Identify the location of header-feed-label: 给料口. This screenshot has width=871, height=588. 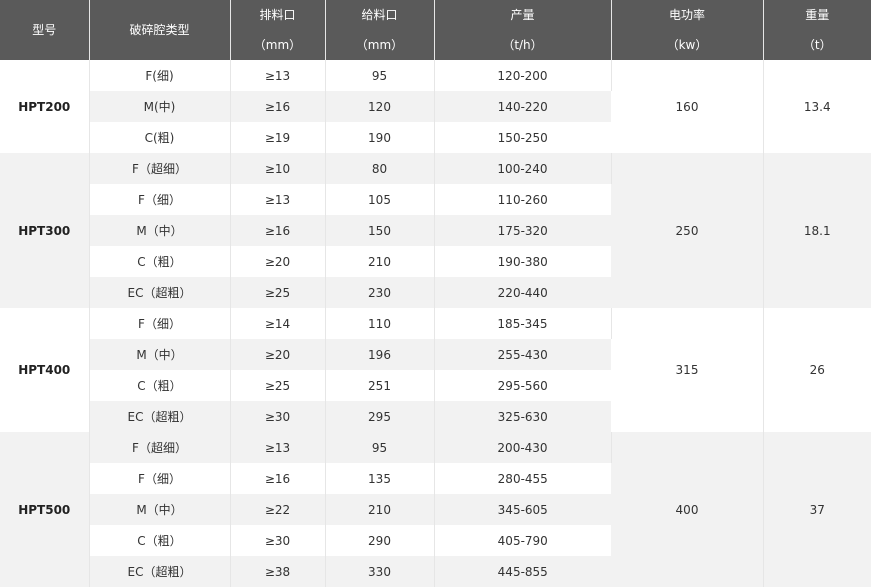
(379, 15).